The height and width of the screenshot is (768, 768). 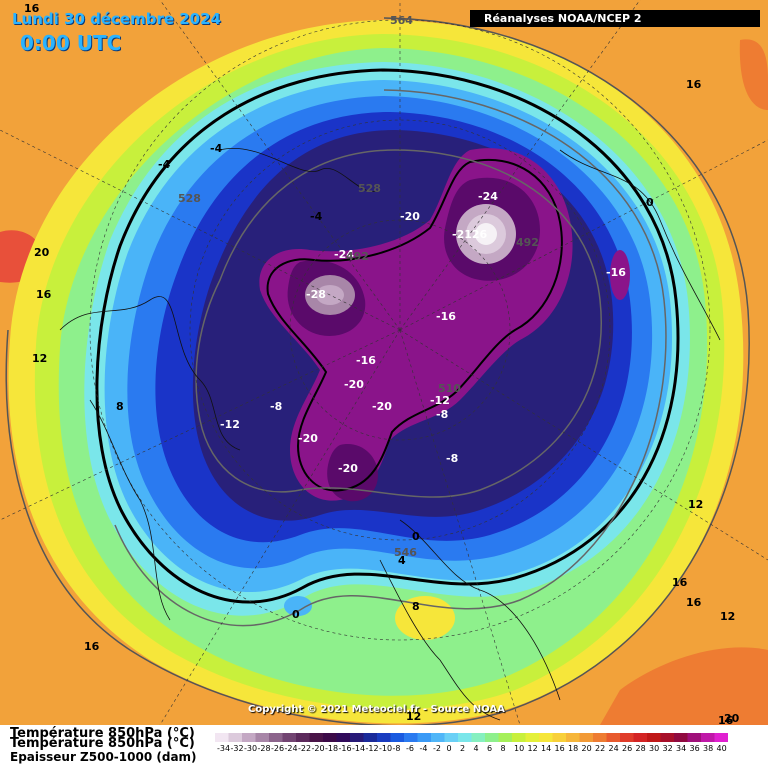 I want to click on temperature-label: -12, so click(x=440, y=400).